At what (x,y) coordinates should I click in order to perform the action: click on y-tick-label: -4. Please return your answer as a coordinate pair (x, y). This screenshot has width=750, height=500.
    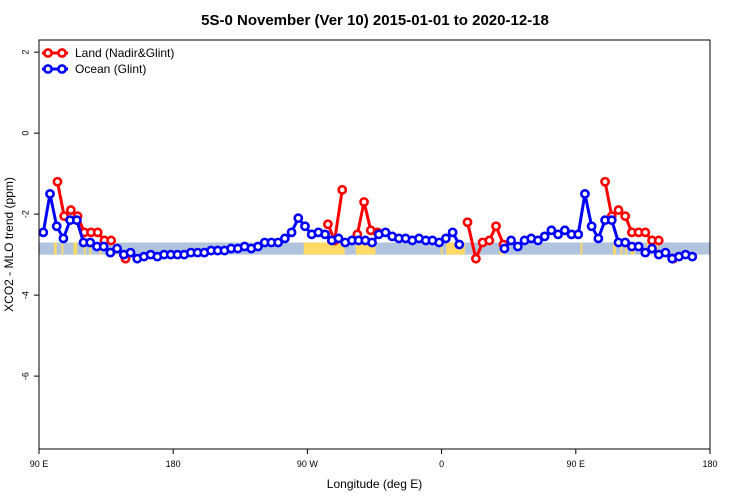
    Looking at the image, I should click on (25, 295).